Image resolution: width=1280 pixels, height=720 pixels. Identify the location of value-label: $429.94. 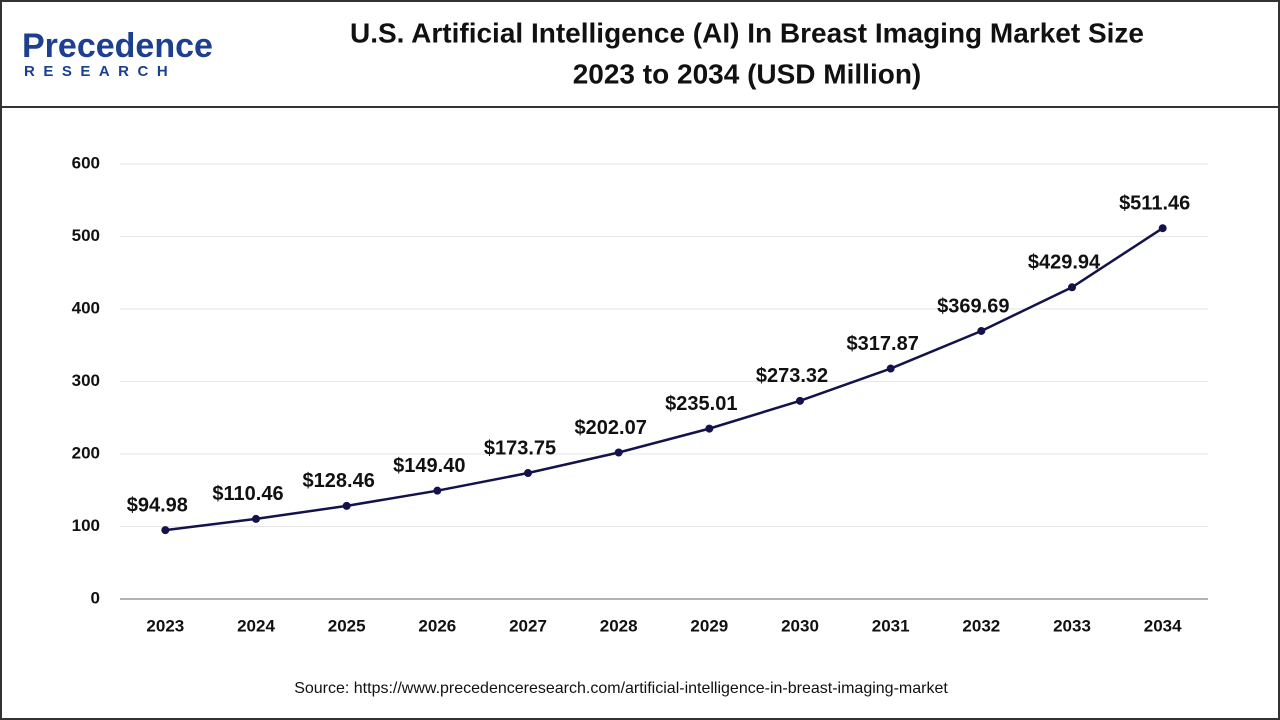
(1064, 263).